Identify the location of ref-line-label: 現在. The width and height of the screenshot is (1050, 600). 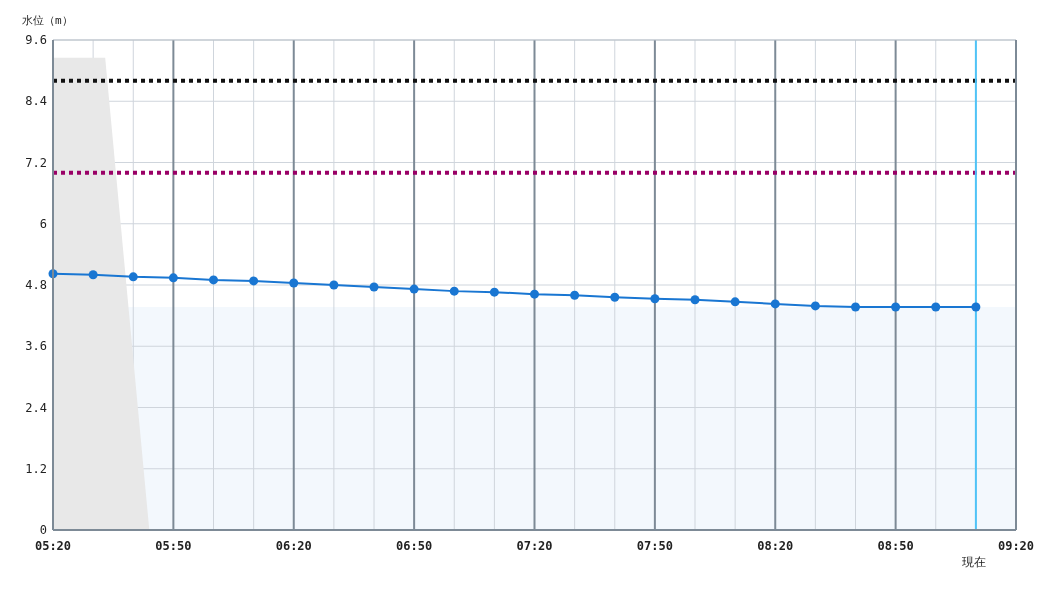
(973, 562).